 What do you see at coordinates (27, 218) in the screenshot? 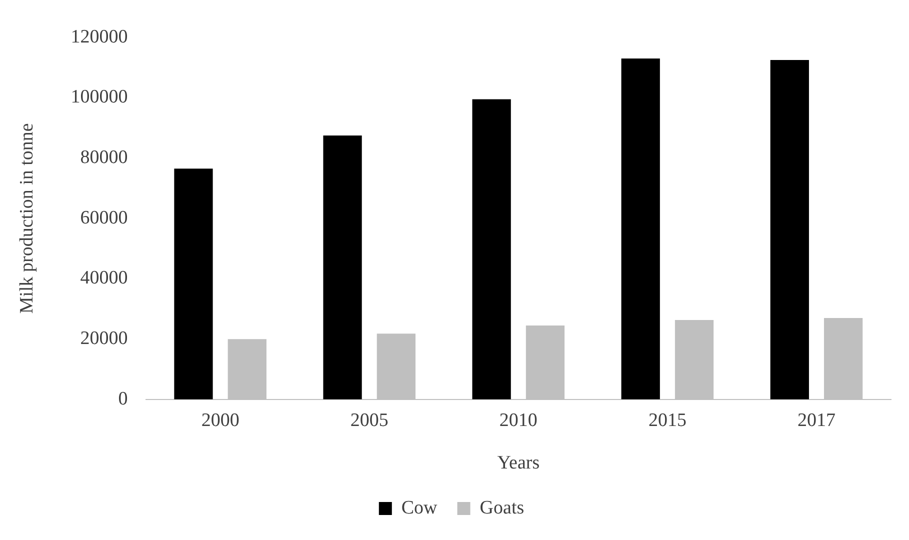
I see `y-axis-title: Milk production in tonne` at bounding box center [27, 218].